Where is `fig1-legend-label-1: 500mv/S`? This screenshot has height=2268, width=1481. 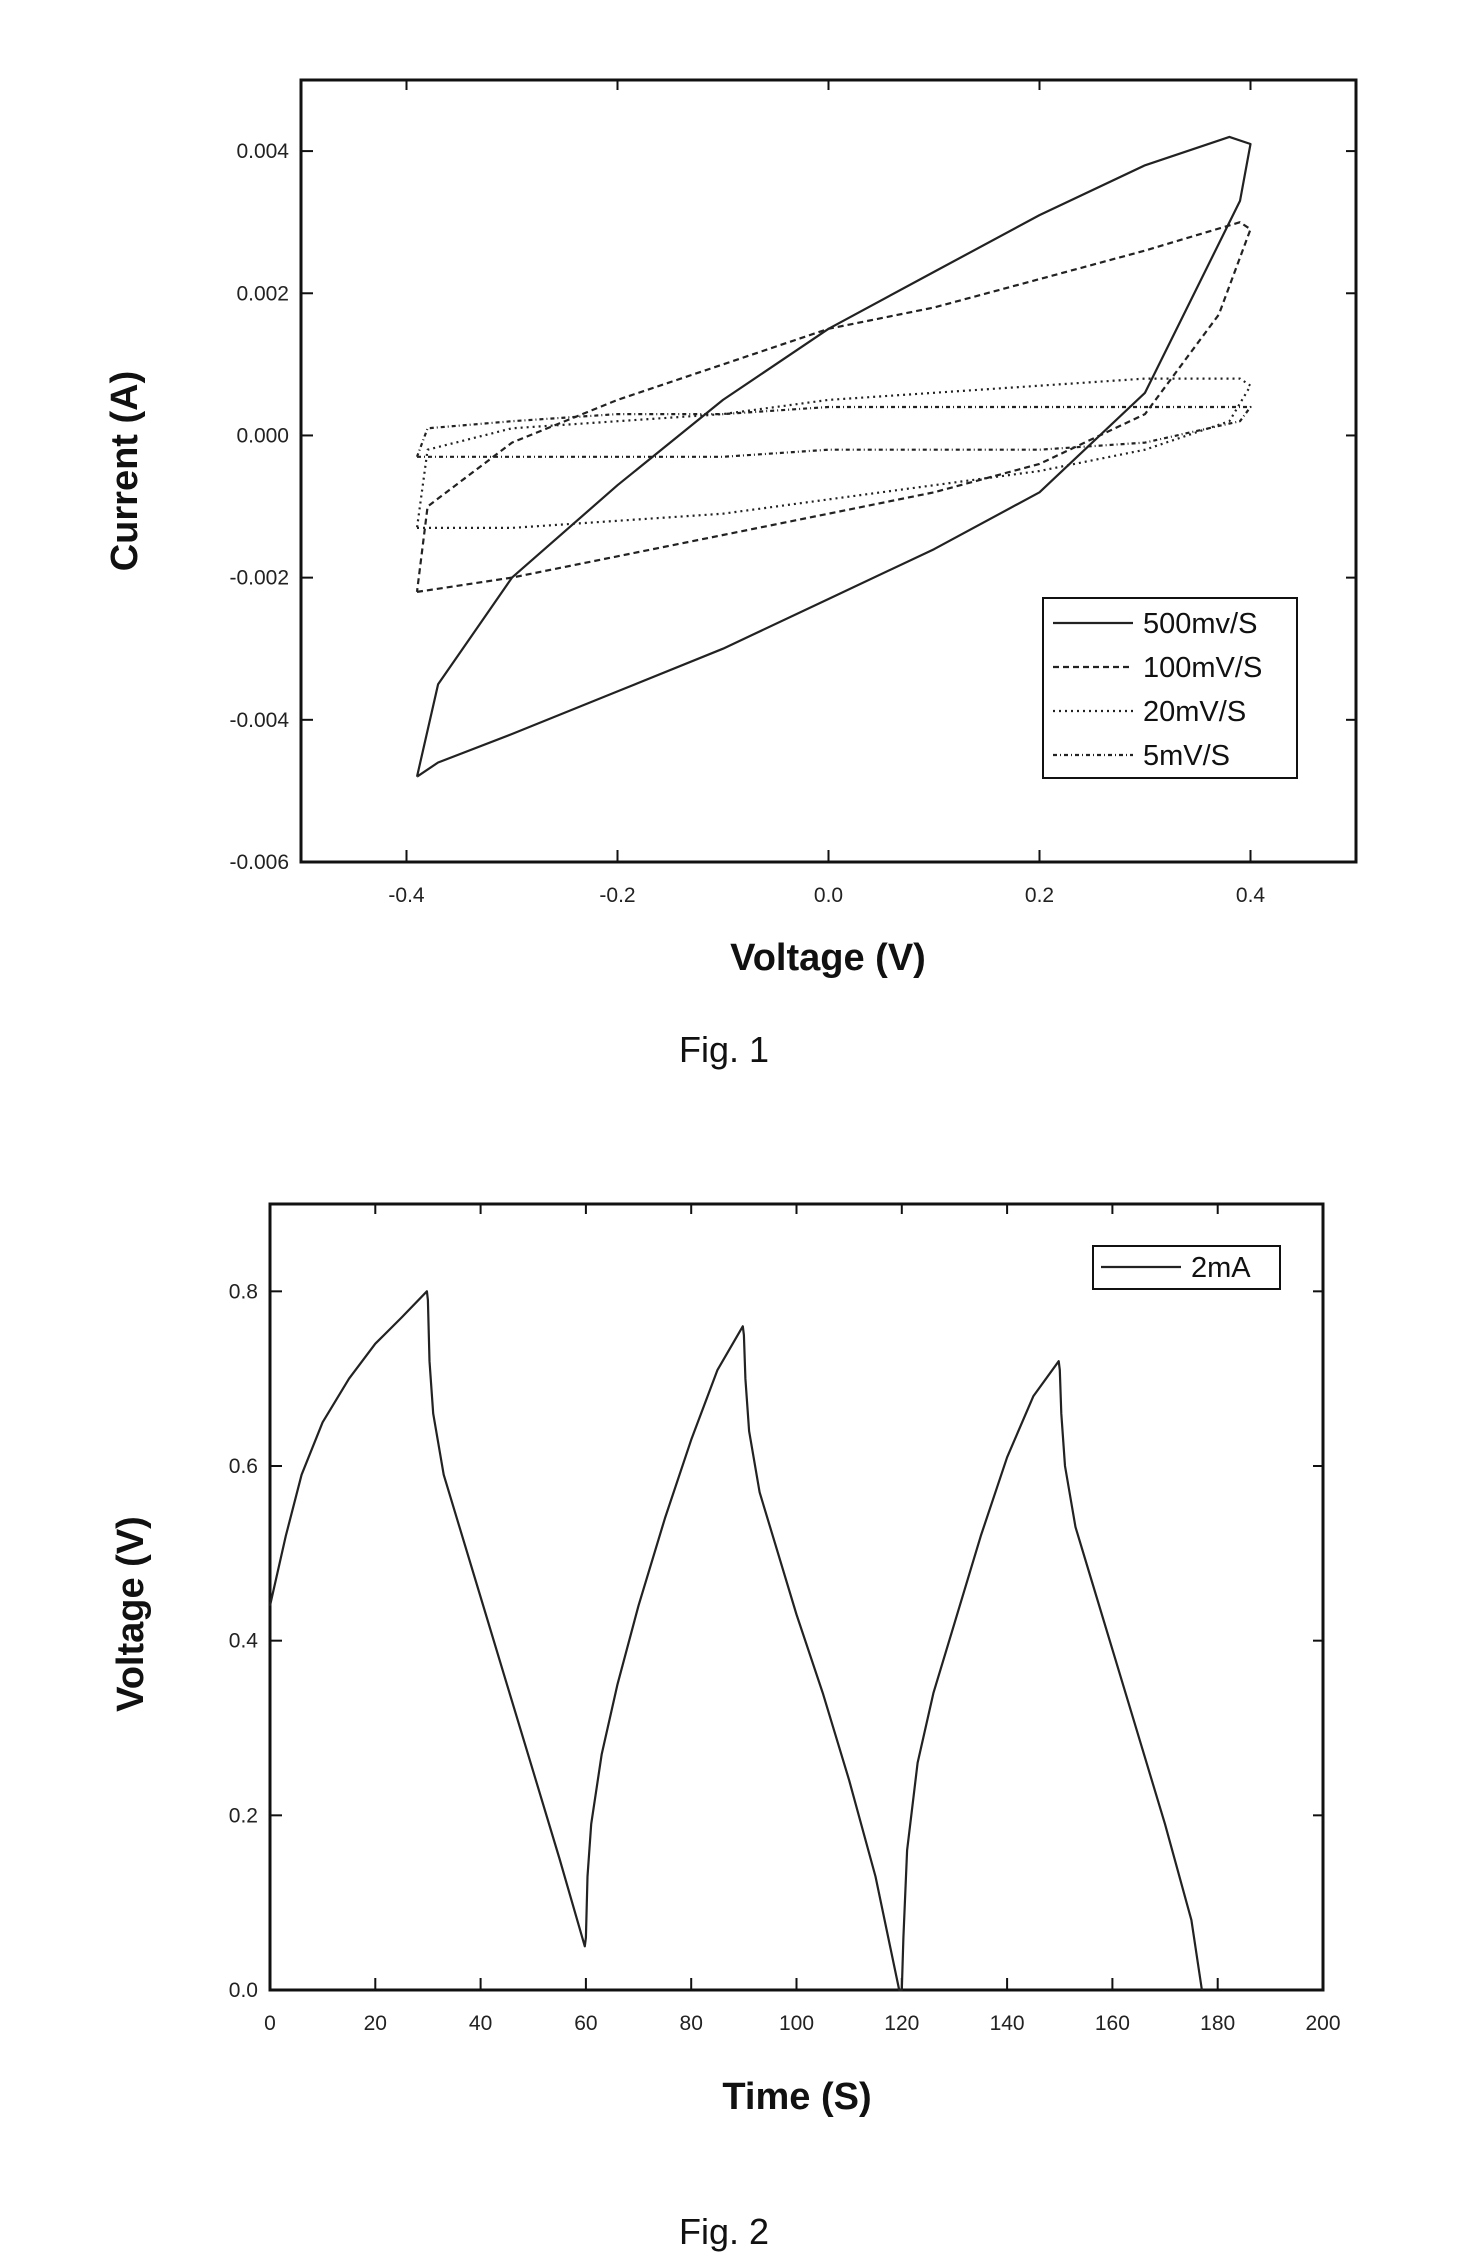
fig1-legend-label-1: 500mv/S is located at coordinates (1200, 624).